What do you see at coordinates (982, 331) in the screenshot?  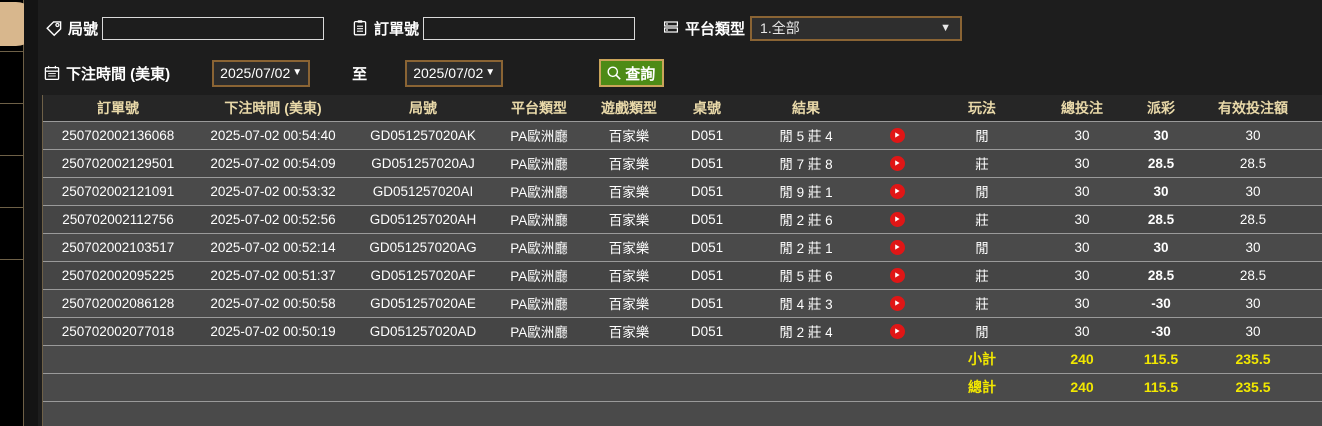 I see `cell-bet-option: 閒` at bounding box center [982, 331].